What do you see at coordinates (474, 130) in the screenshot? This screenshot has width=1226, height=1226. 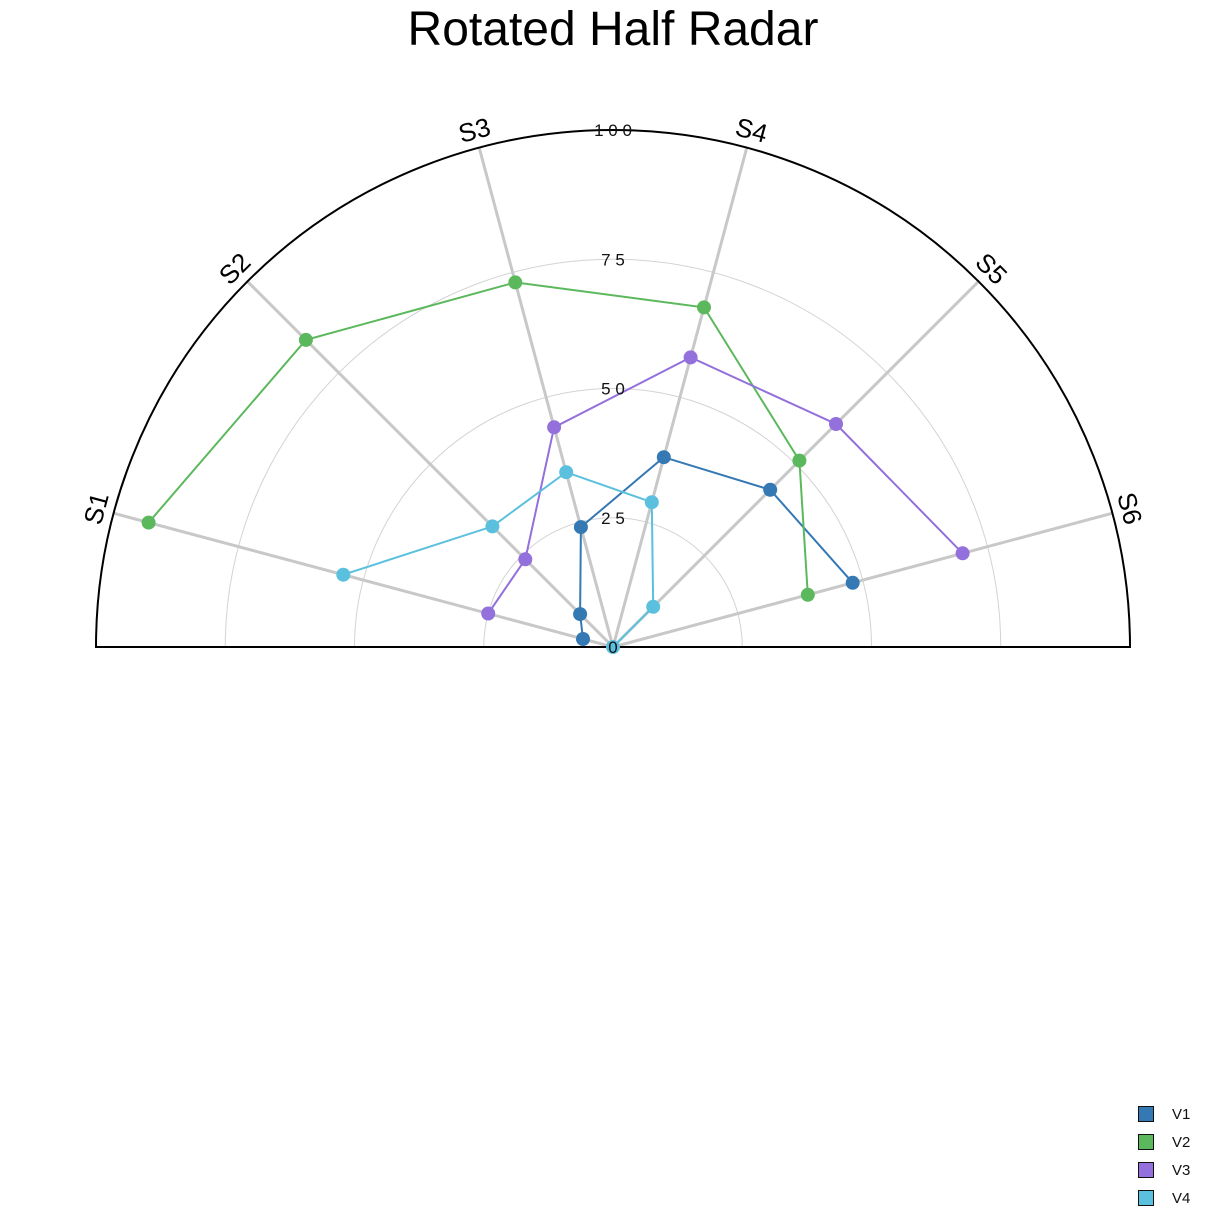 I see `axis-label-s3: S3` at bounding box center [474, 130].